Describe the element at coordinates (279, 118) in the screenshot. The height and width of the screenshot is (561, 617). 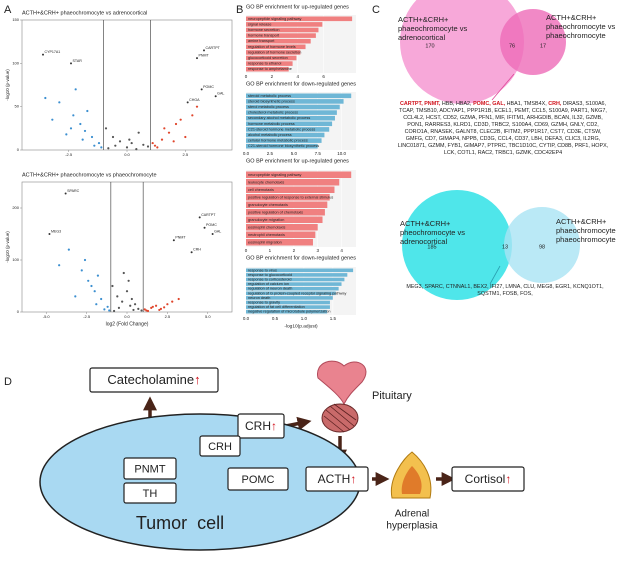
I see `bar-label: secondary alcohol metabolic process` at that location.